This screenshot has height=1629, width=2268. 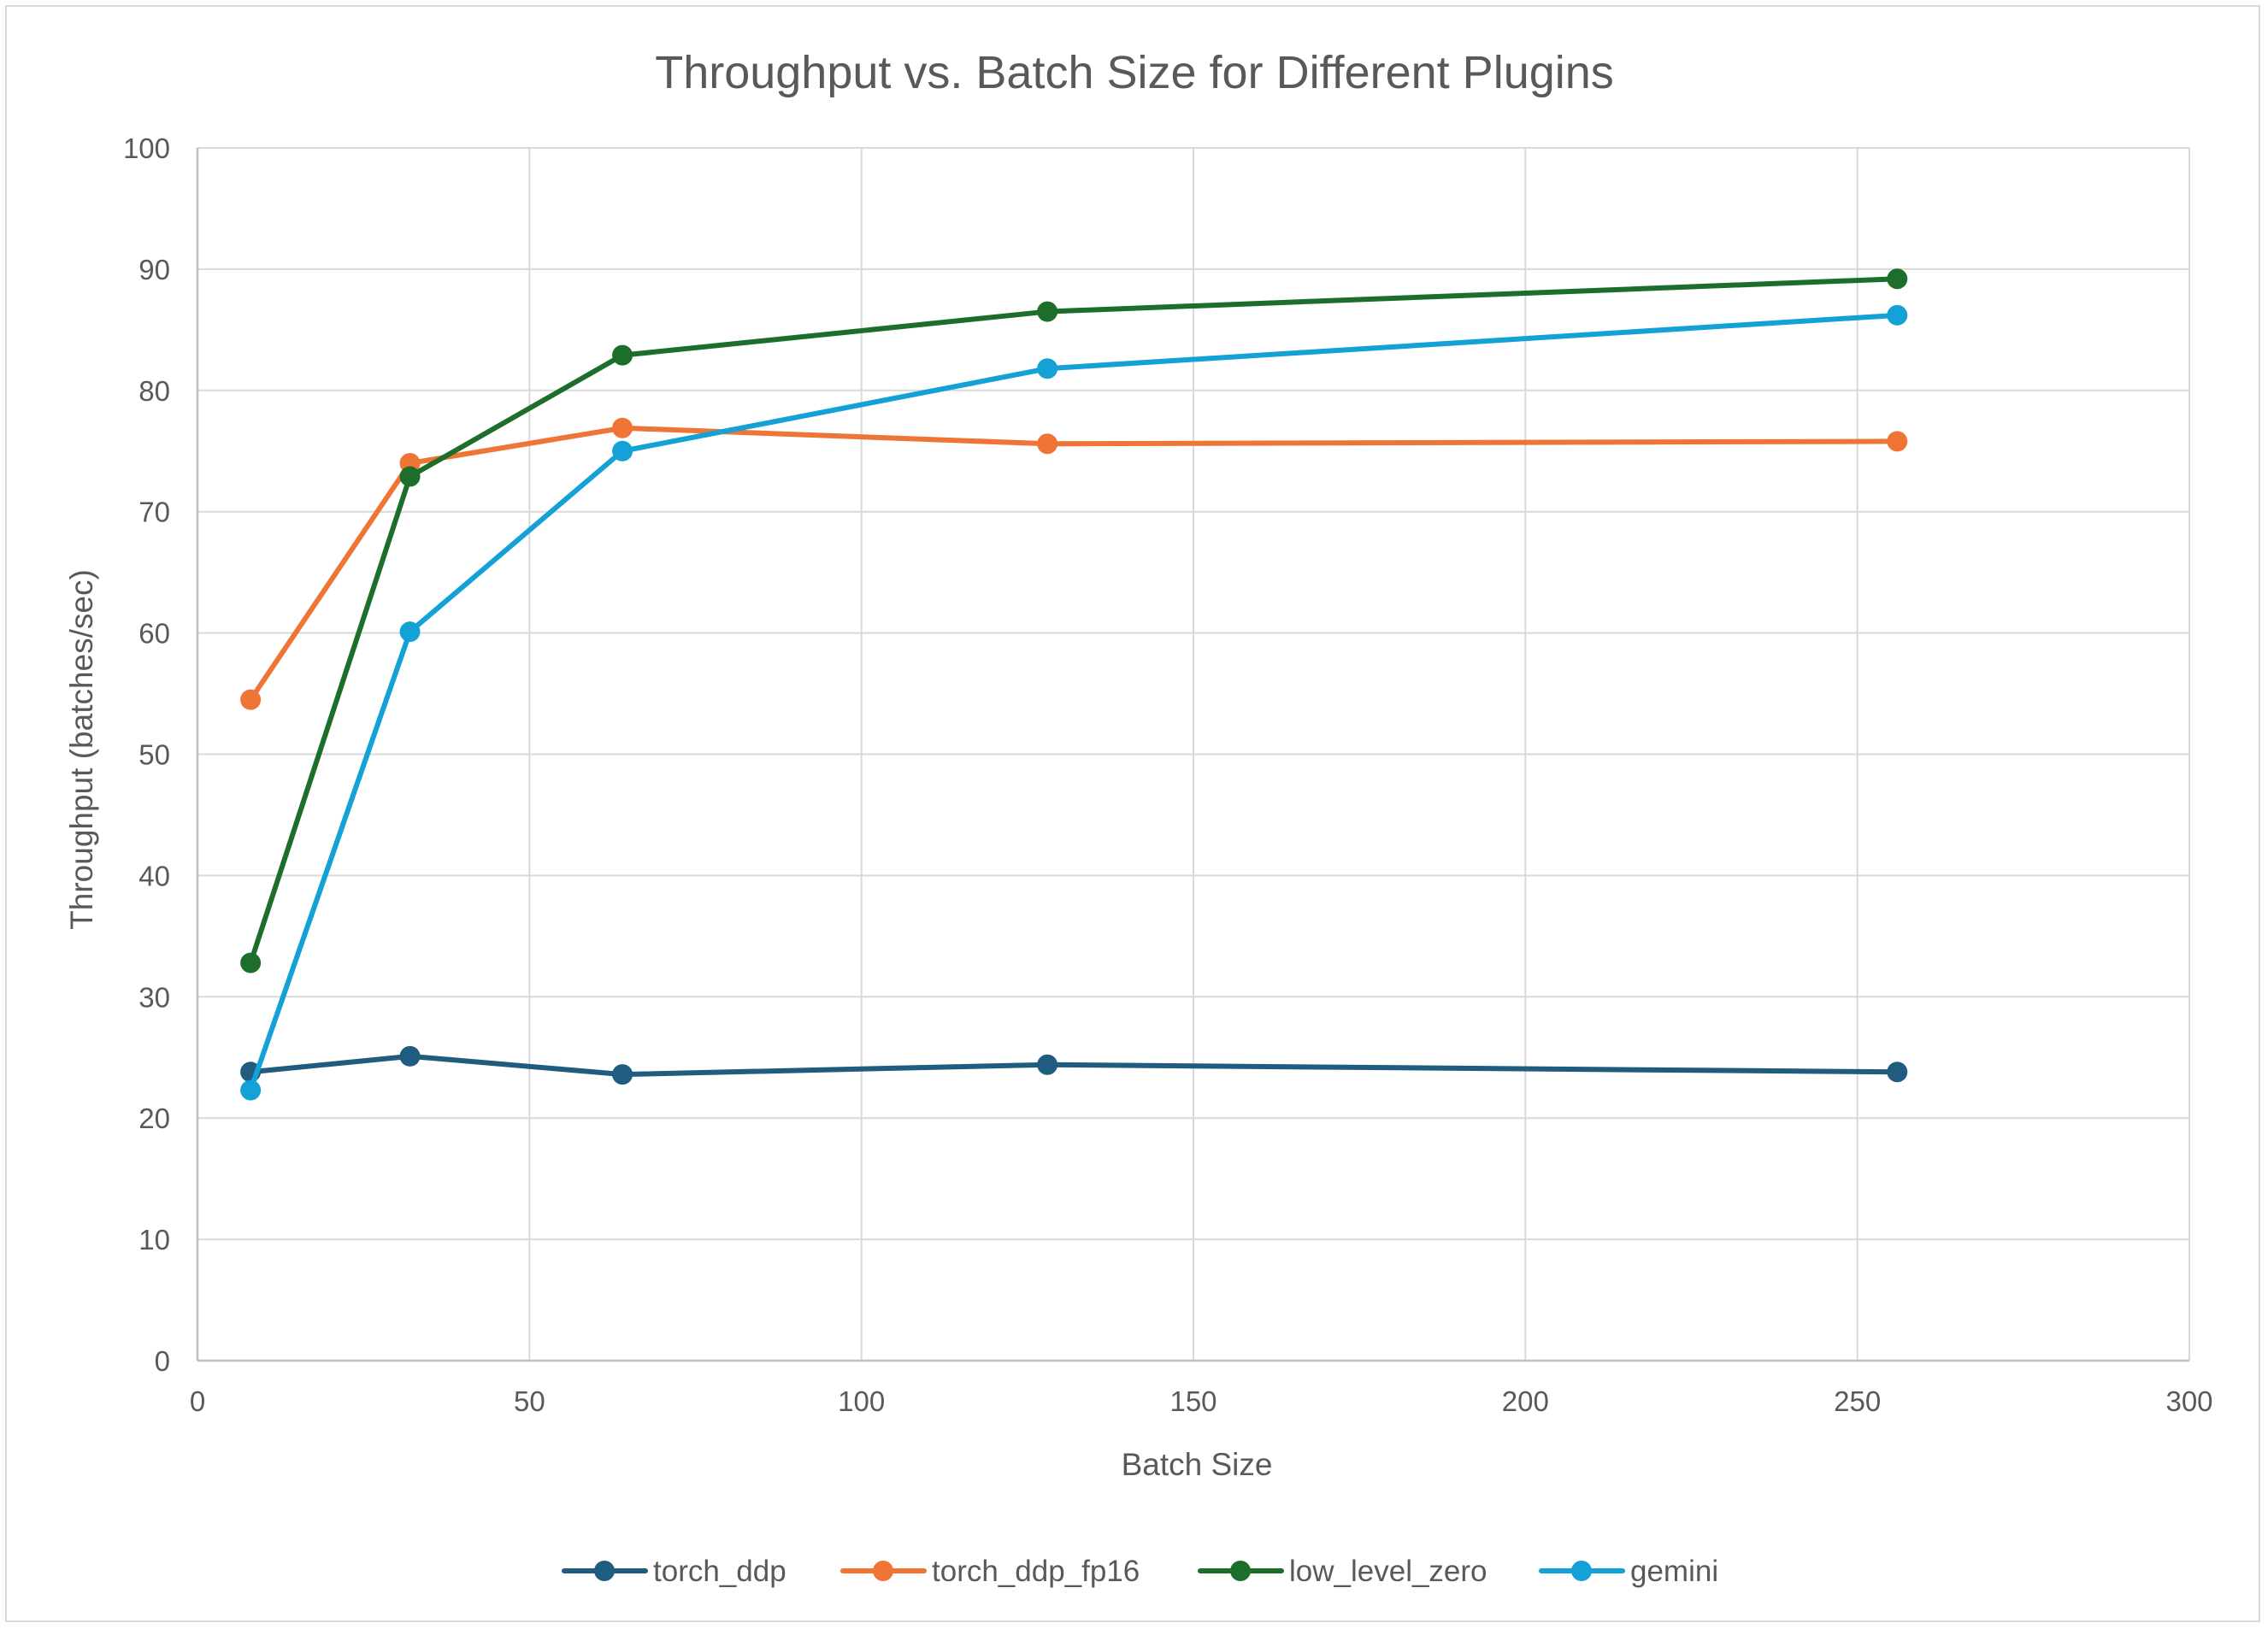 What do you see at coordinates (146, 148) in the screenshot?
I see `y-tick-label: 100` at bounding box center [146, 148].